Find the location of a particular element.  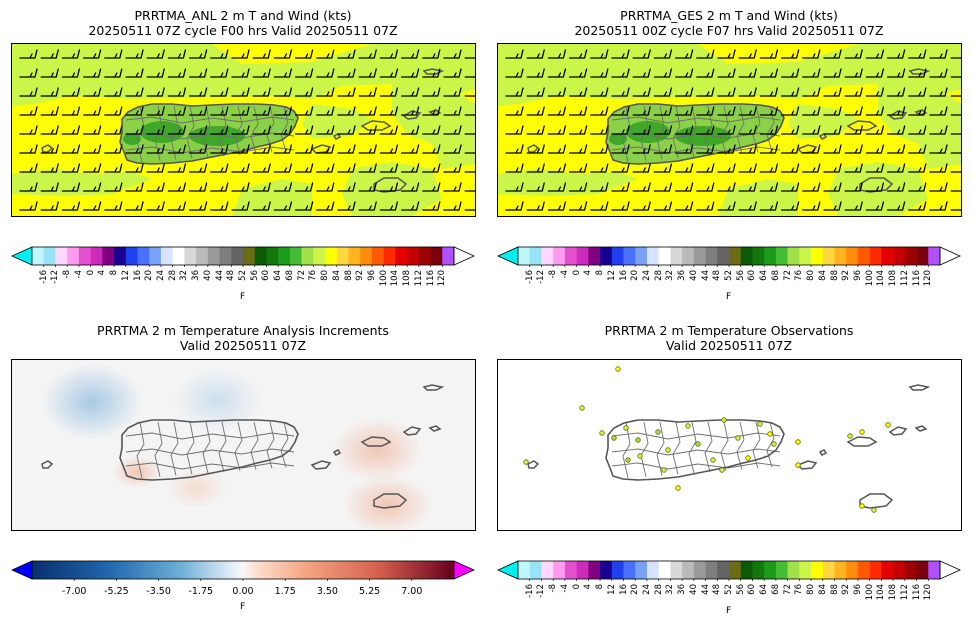

colorbar-tick-label: 92 is located at coordinates (846, 589).